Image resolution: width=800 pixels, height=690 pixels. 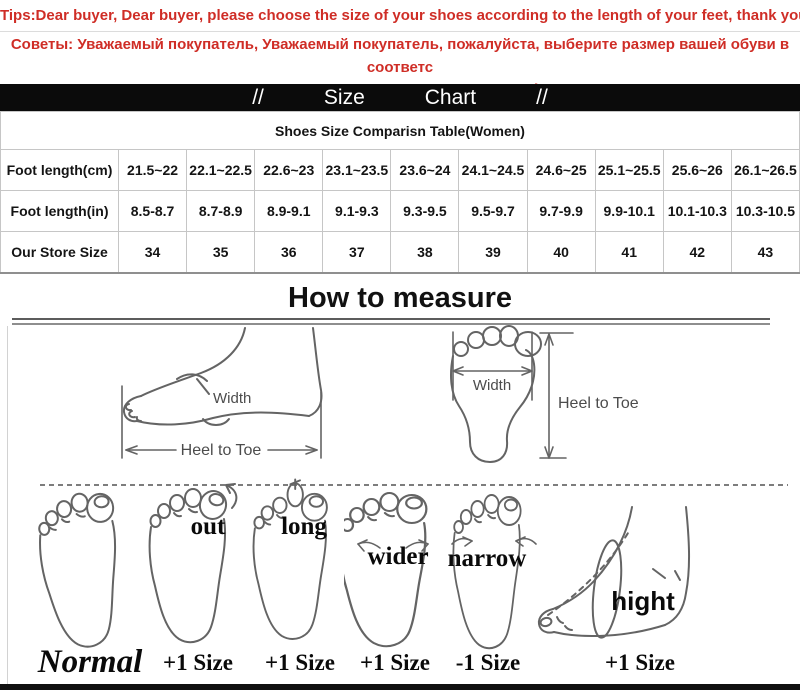 I want to click on left-edge-line, so click(x=7, y=505).